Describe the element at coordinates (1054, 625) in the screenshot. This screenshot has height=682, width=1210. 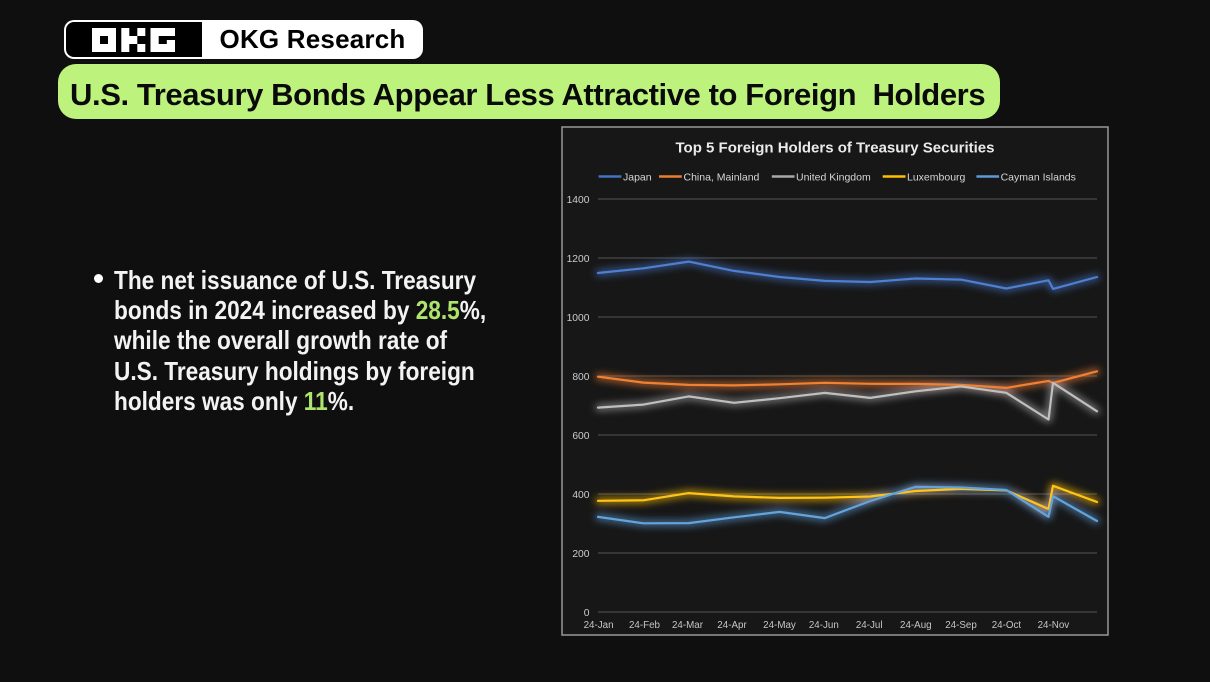
I see `svg-text: 24-Nov` at that location.